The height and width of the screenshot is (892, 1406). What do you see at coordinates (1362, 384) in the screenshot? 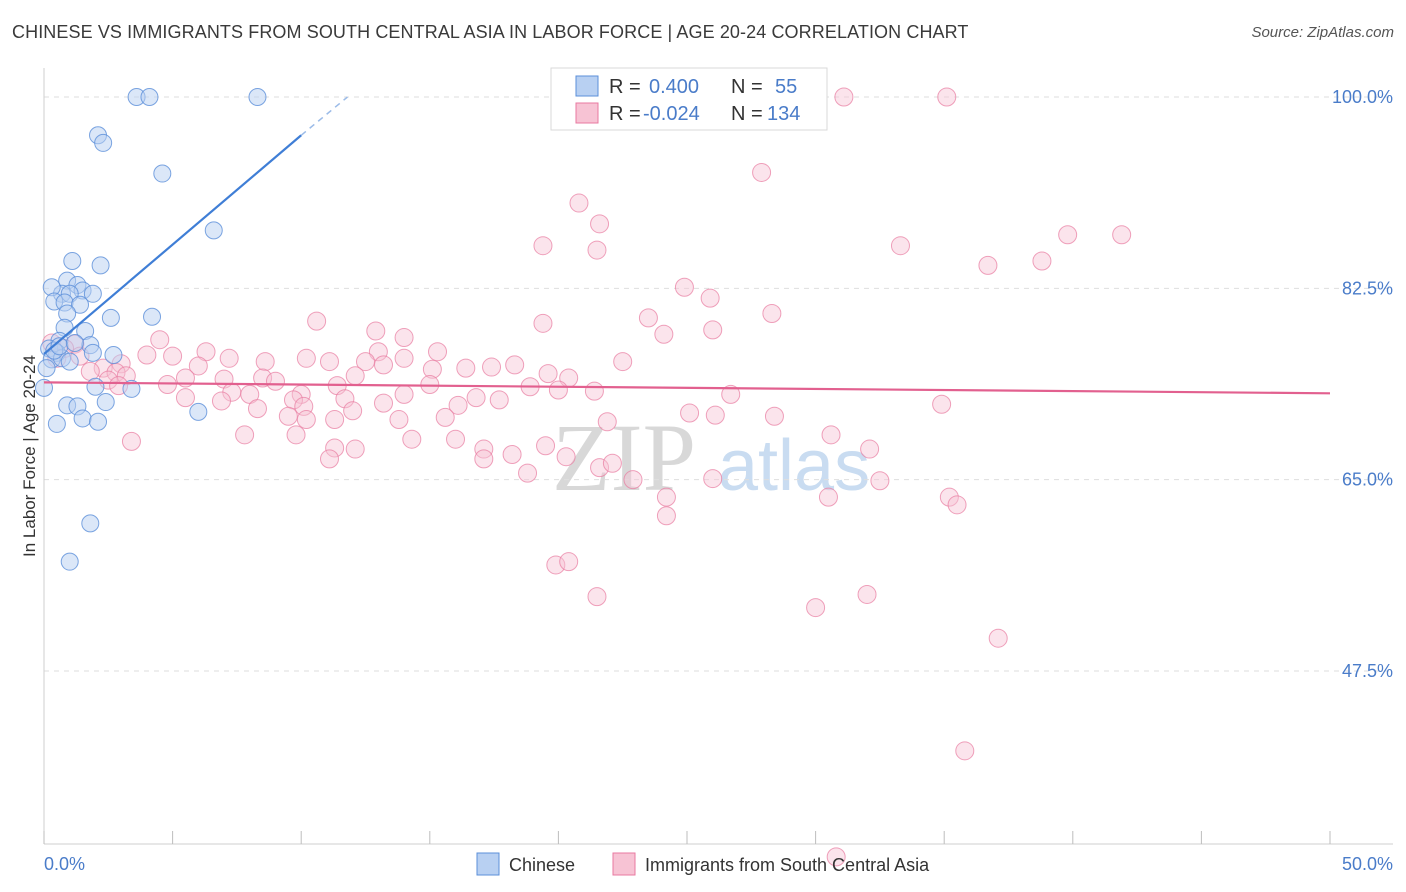
I see `y-tick-labels: 100.0% 82.5% 65.0% 47.5%` at bounding box center [1362, 384].